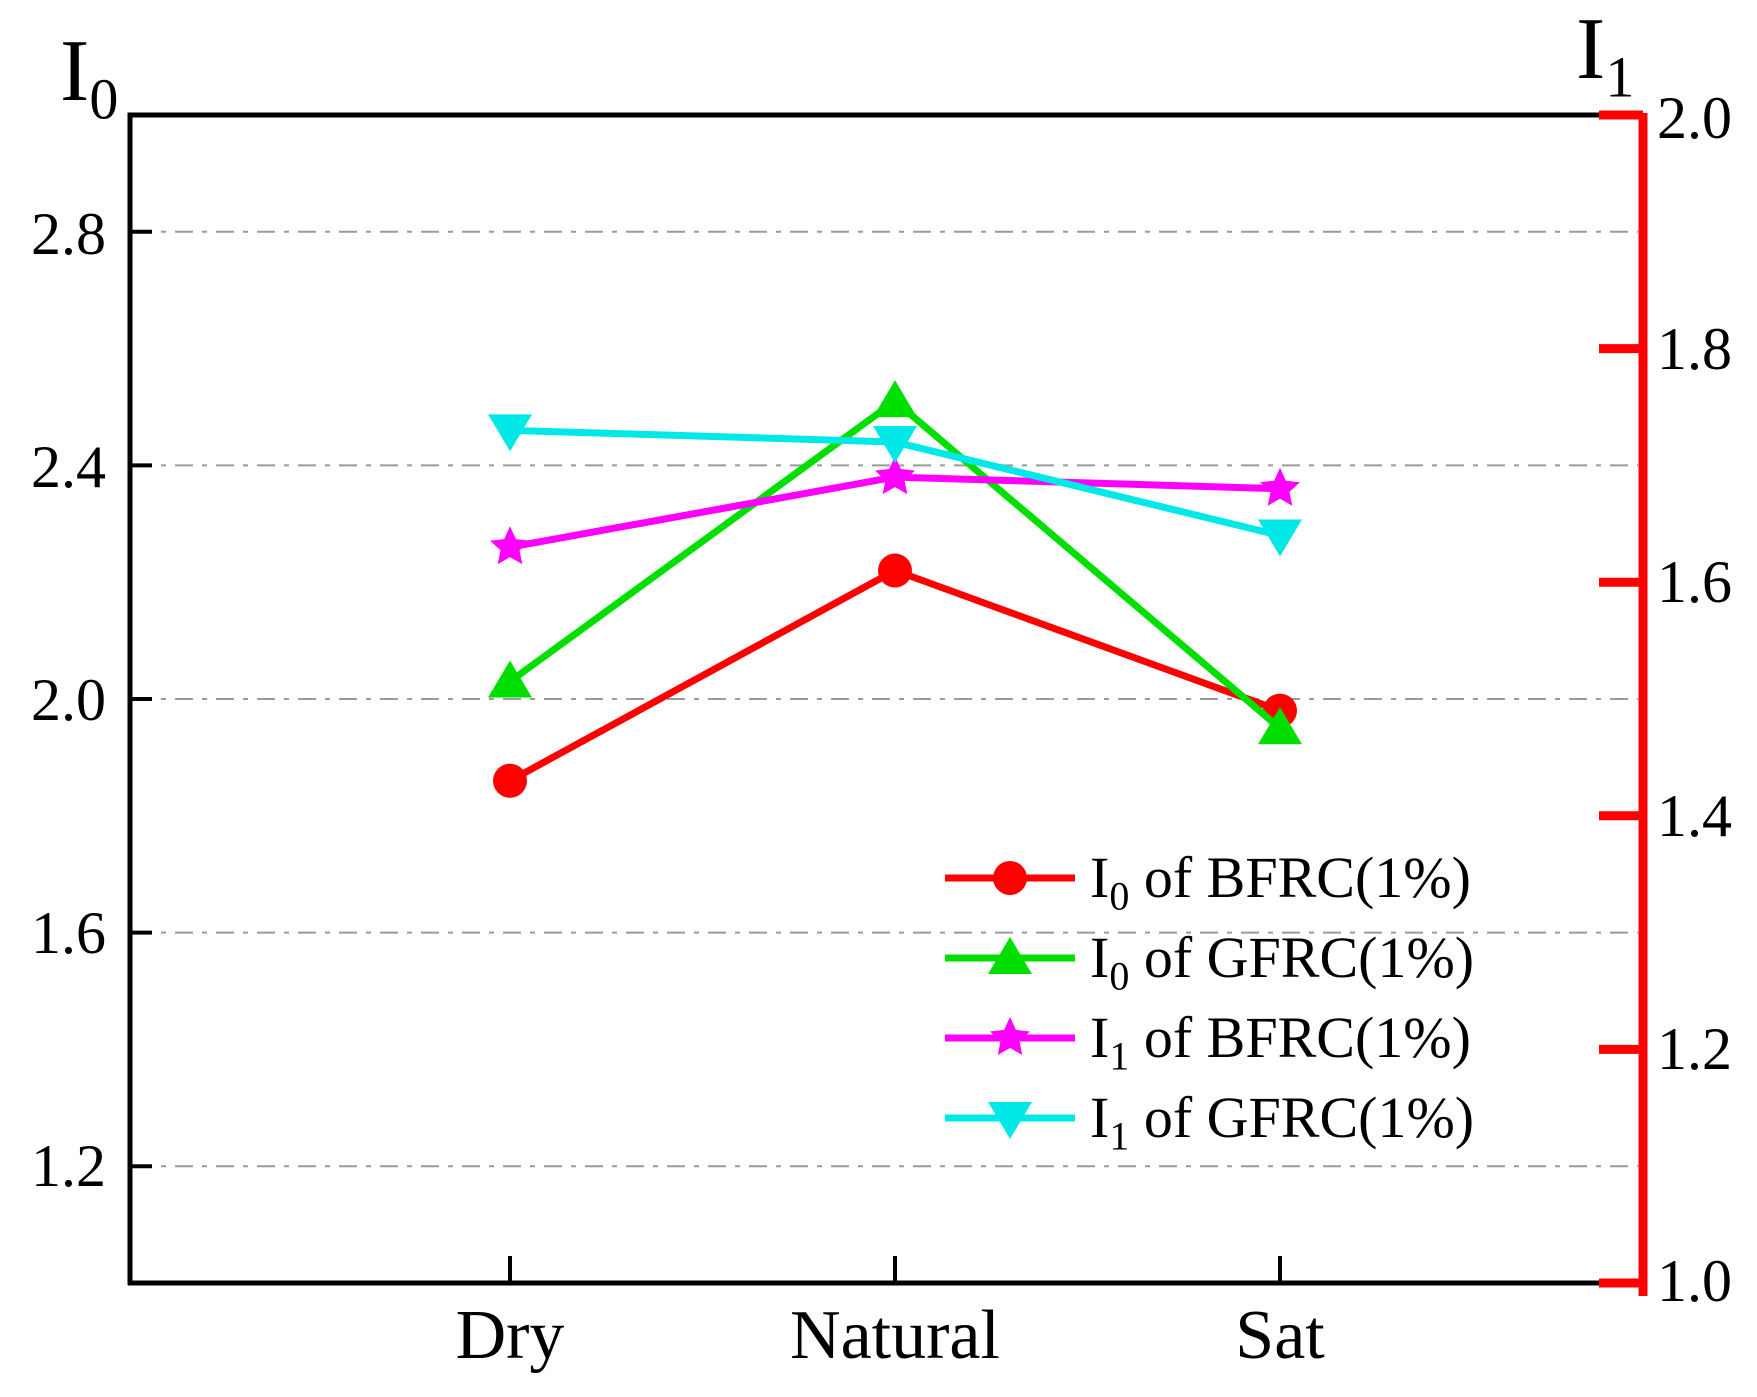  I want to click on left-tick-label: 2.8, so click(68, 234).